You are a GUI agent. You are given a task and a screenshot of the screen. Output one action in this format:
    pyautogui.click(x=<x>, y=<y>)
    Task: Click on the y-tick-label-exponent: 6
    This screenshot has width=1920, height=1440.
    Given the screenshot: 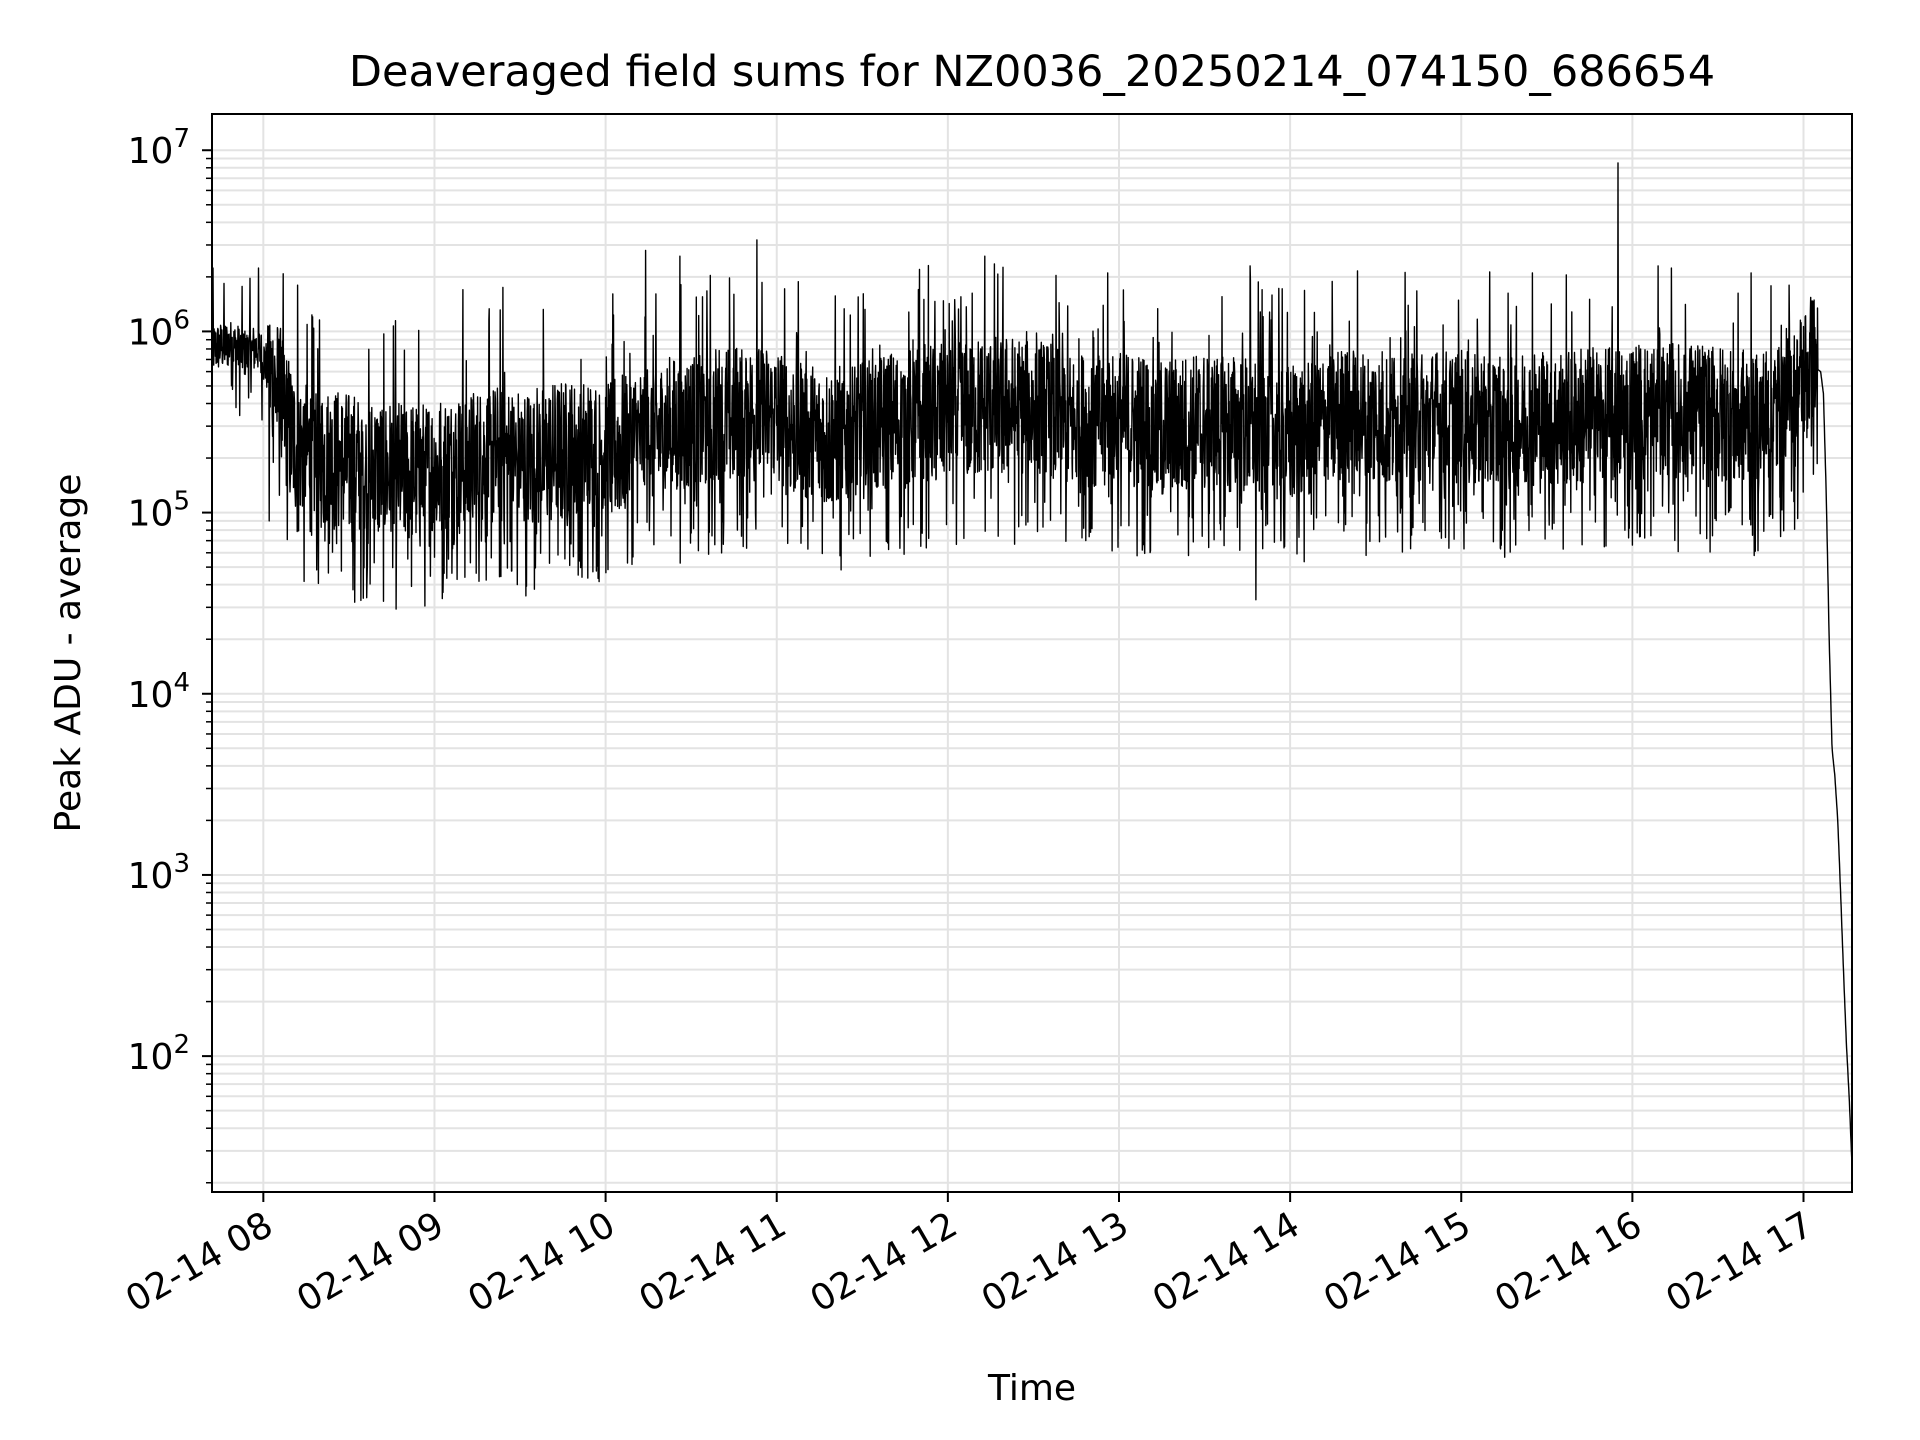 What is the action you would take?
    pyautogui.click(x=181, y=320)
    